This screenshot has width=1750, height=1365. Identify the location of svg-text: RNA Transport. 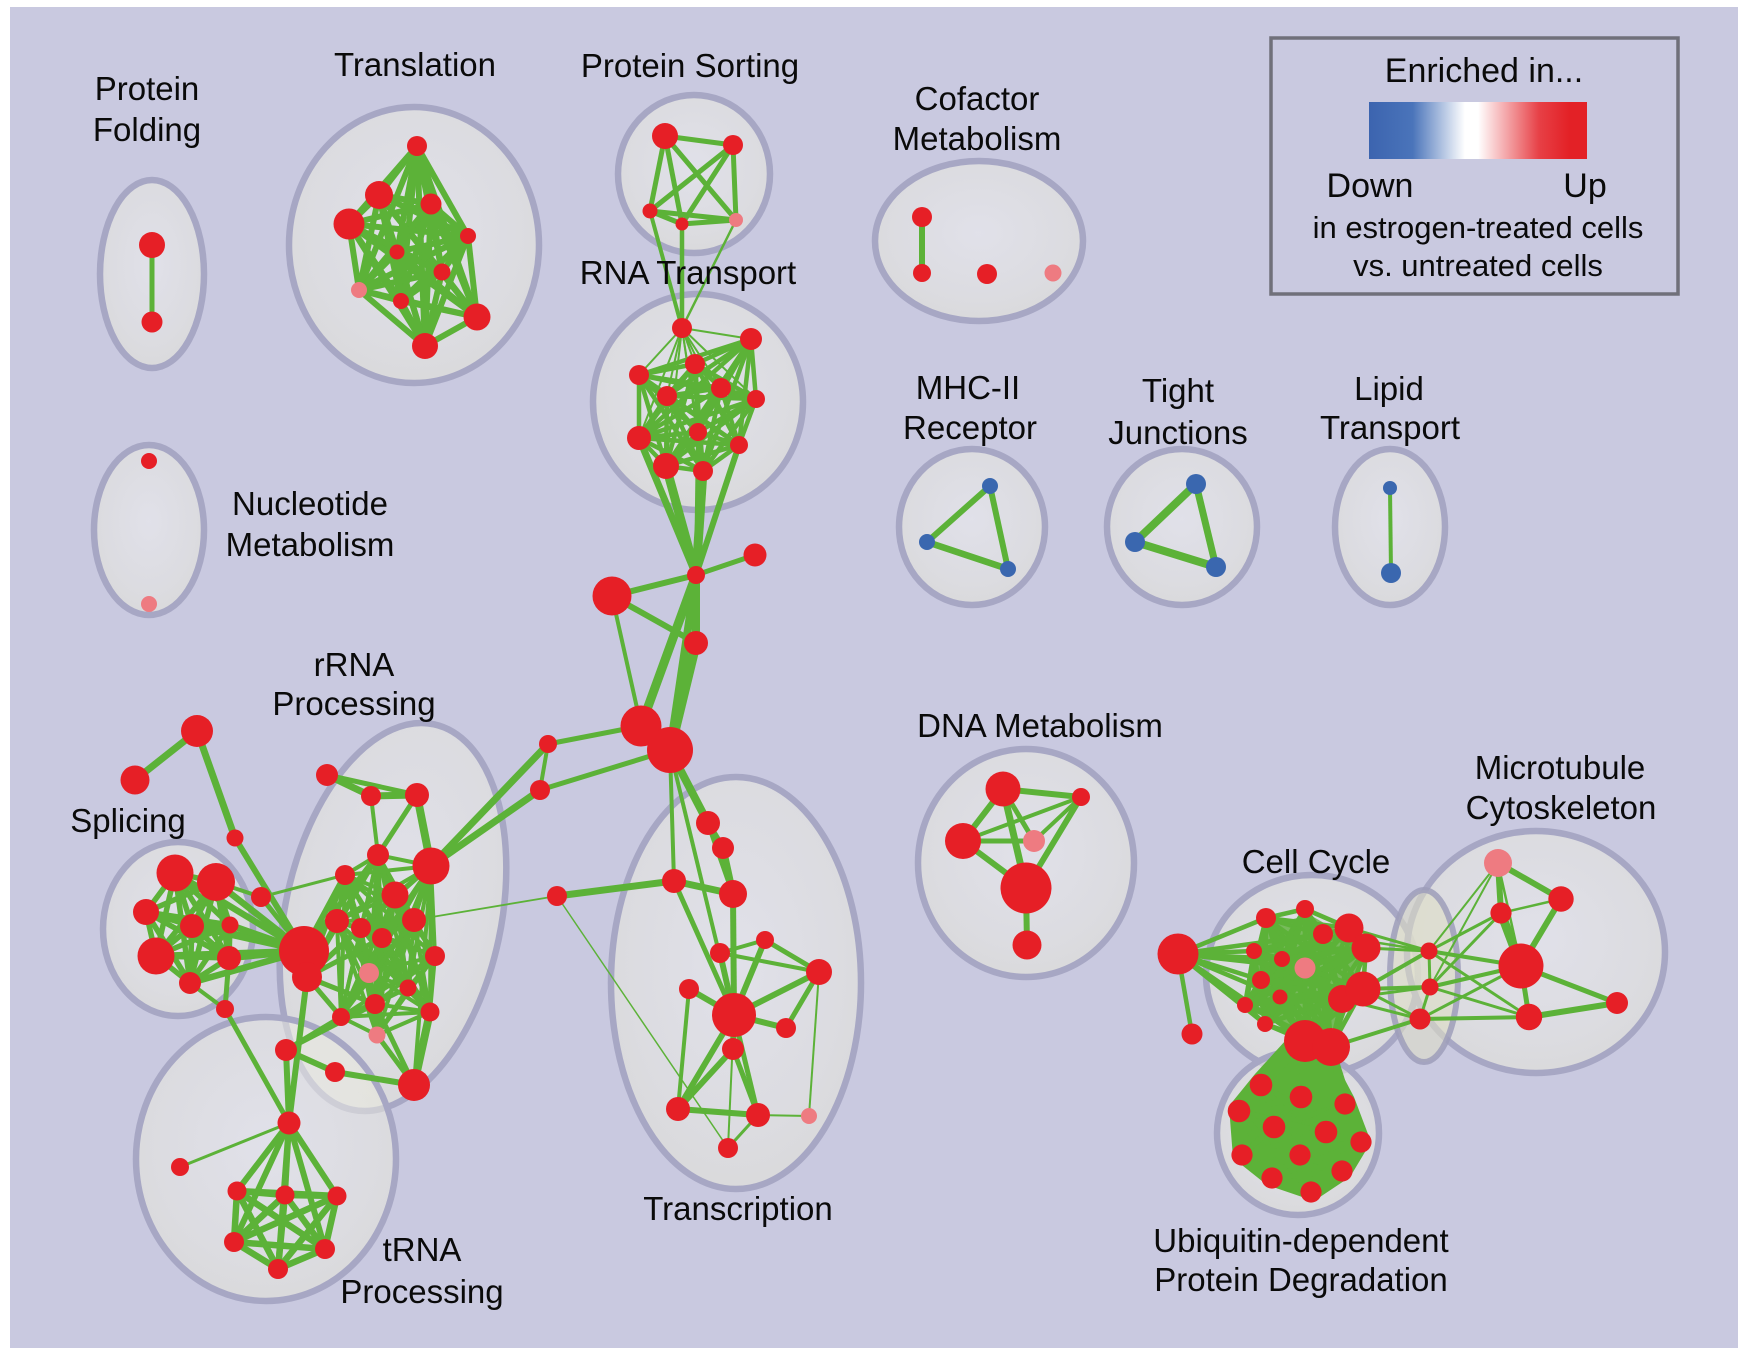
(688, 272).